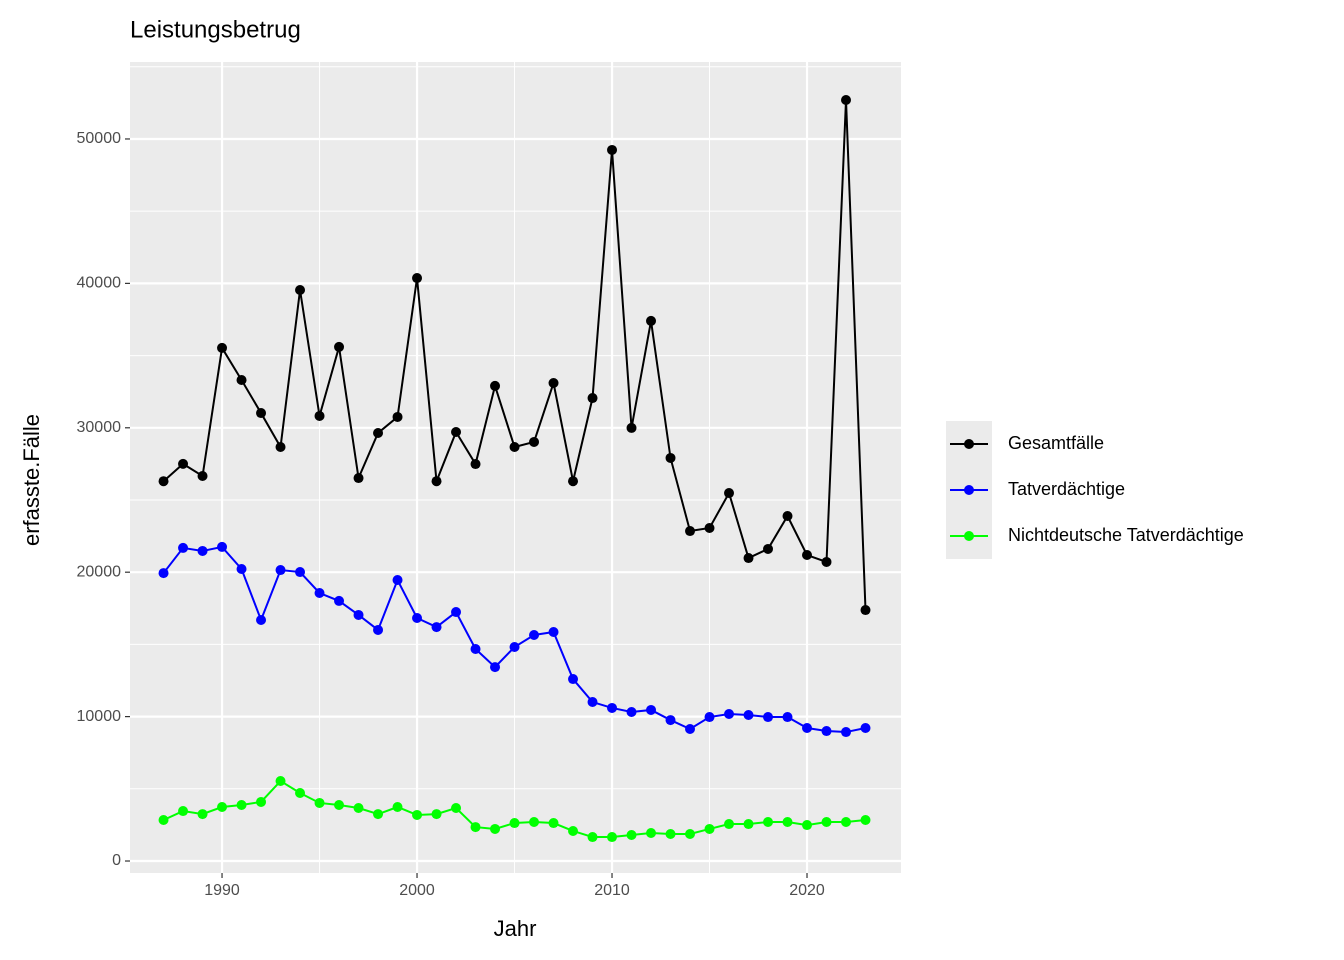 The height and width of the screenshot is (960, 1344). What do you see at coordinates (222, 890) in the screenshot?
I see `x-tick-label: 1990` at bounding box center [222, 890].